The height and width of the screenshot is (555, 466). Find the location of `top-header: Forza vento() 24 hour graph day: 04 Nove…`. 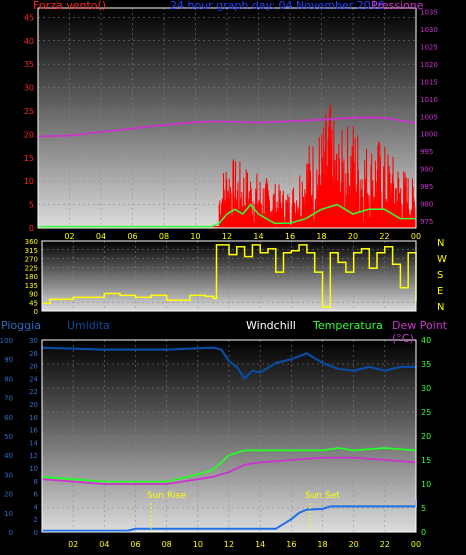

top-header: Forza vento() 24 hour graph day: 04 Nove… is located at coordinates (233, 7).